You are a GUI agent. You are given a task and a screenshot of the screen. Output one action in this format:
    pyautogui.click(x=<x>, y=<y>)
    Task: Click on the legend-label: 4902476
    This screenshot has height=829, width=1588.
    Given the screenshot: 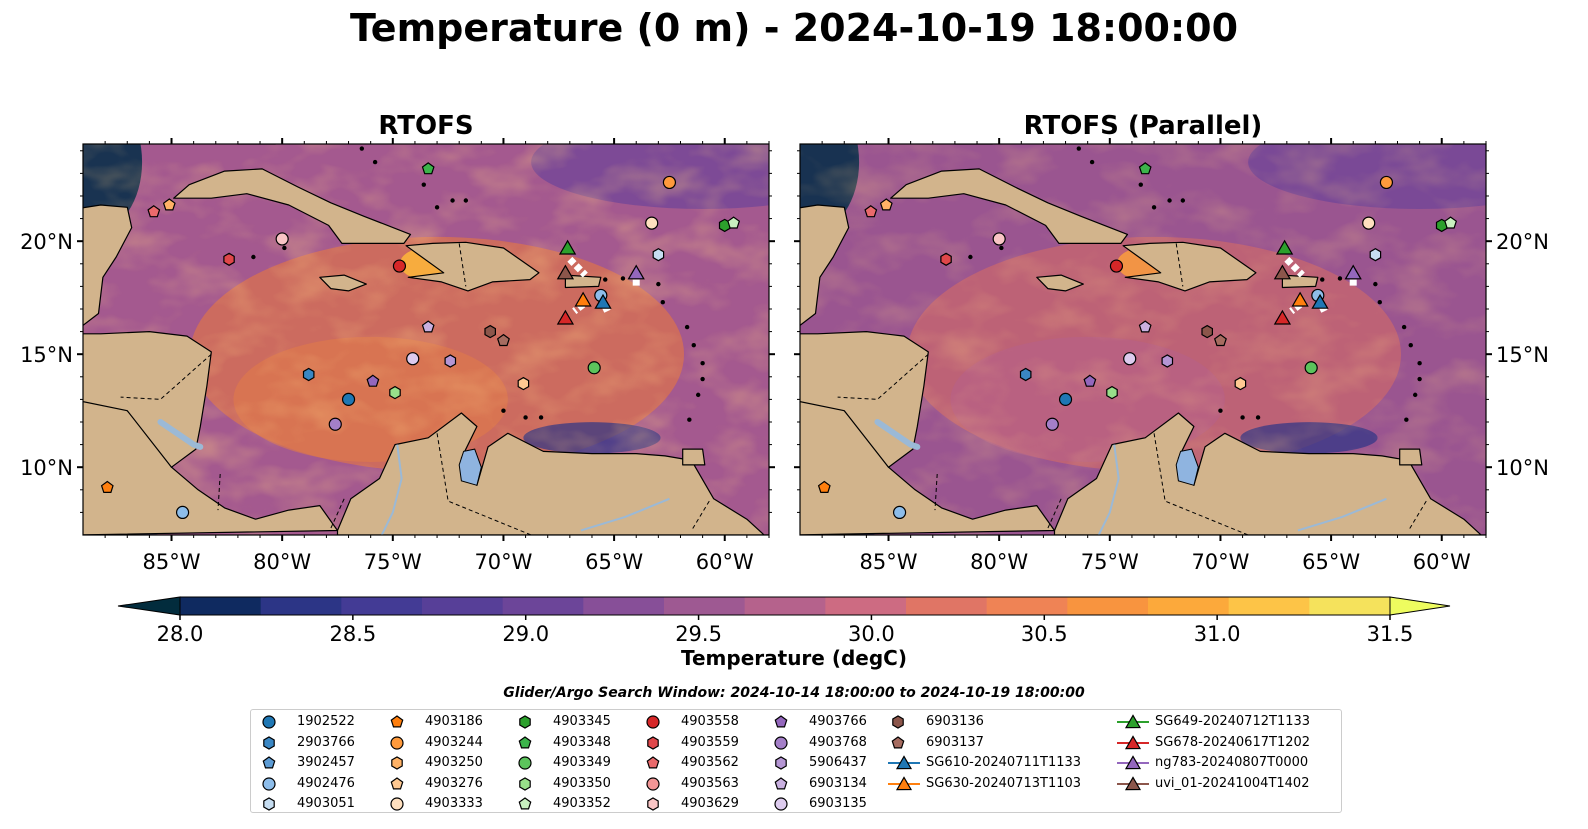 What is the action you would take?
    pyautogui.click(x=326, y=783)
    